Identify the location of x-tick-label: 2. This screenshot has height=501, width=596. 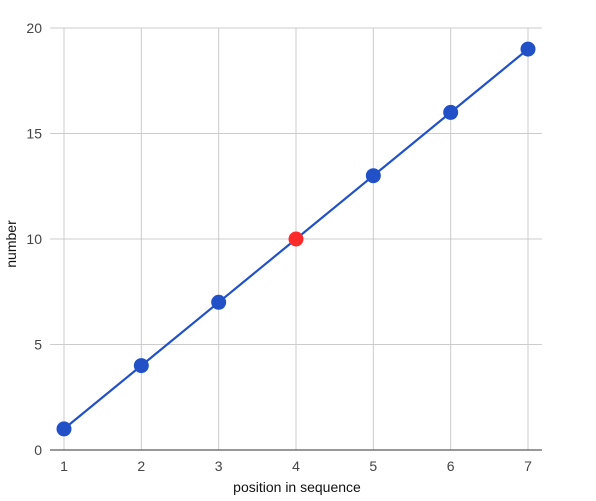
(141, 466).